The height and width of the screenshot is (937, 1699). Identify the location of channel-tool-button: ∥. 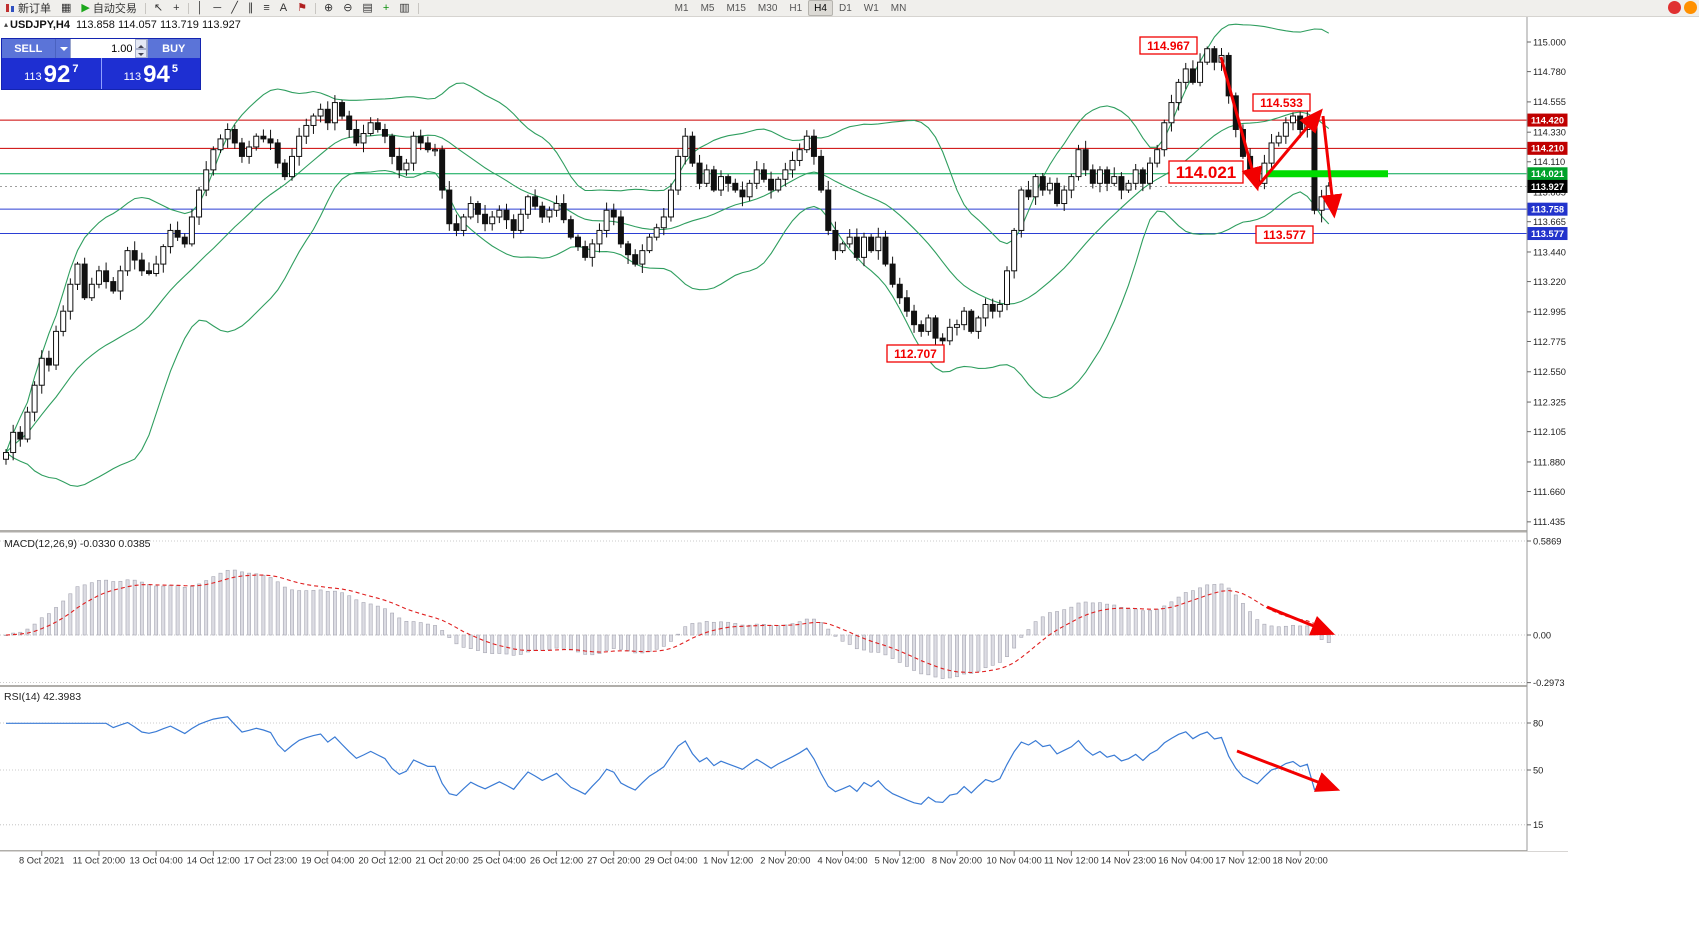
(251, 8).